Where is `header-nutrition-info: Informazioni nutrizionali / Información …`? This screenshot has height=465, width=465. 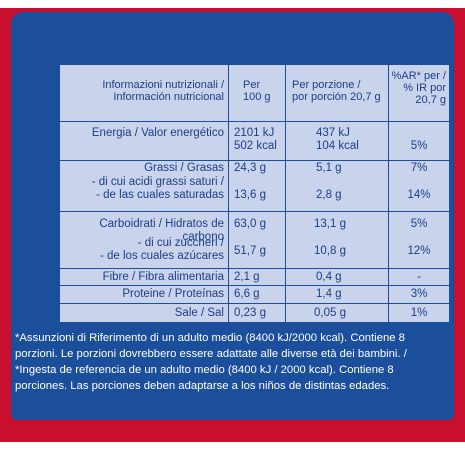
header-nutrition-info: Informazioni nutrizionali / Información … is located at coordinates (144, 93).